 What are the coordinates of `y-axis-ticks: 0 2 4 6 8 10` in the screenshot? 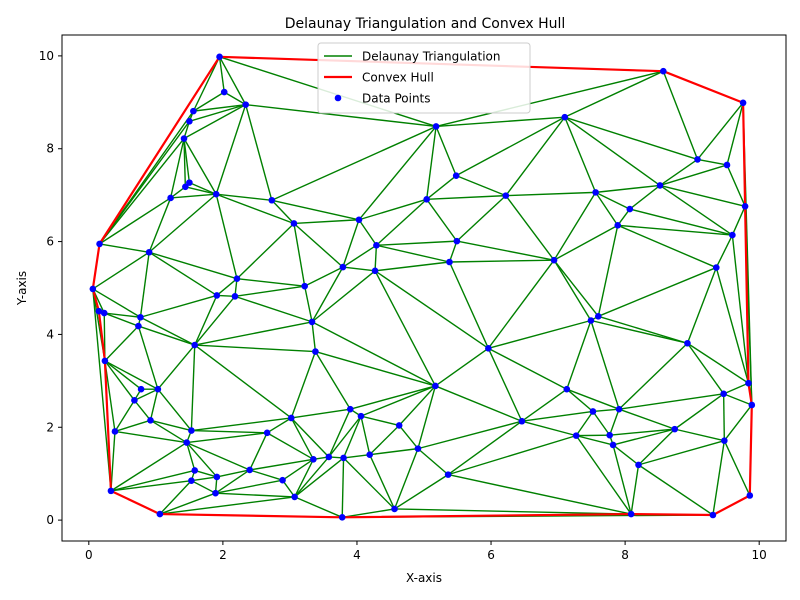 It's located at (50, 288).